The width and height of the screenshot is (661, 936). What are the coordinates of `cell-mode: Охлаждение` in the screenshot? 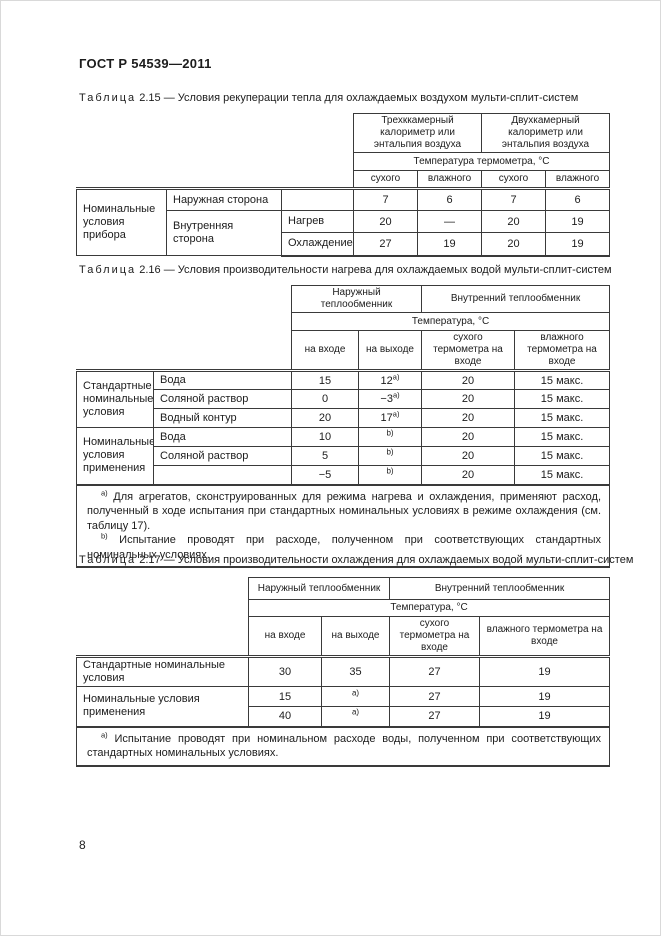 It's located at (317, 244).